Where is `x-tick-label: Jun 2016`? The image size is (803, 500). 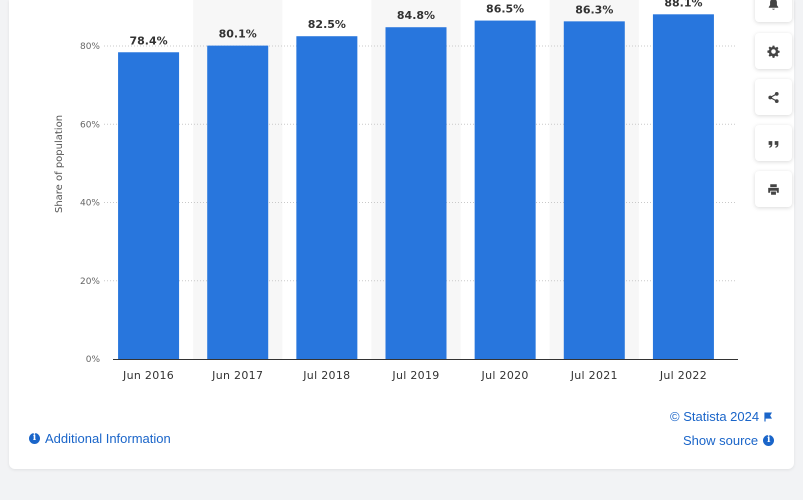 x-tick-label: Jun 2016 is located at coordinates (148, 375).